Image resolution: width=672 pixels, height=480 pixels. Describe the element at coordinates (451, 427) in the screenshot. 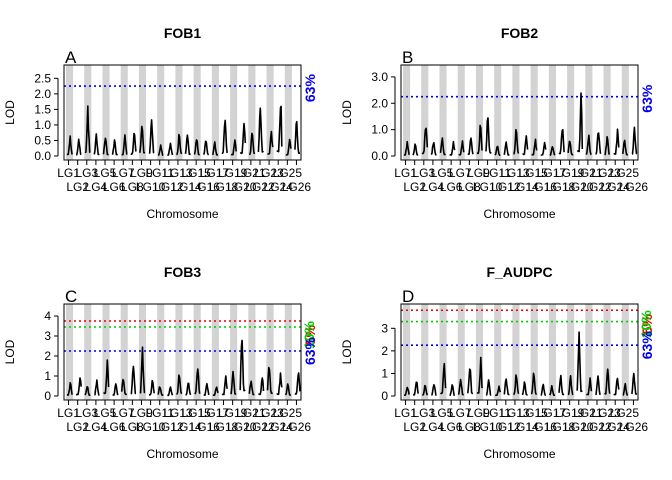

I see `x-tick-label: LG6` at that location.